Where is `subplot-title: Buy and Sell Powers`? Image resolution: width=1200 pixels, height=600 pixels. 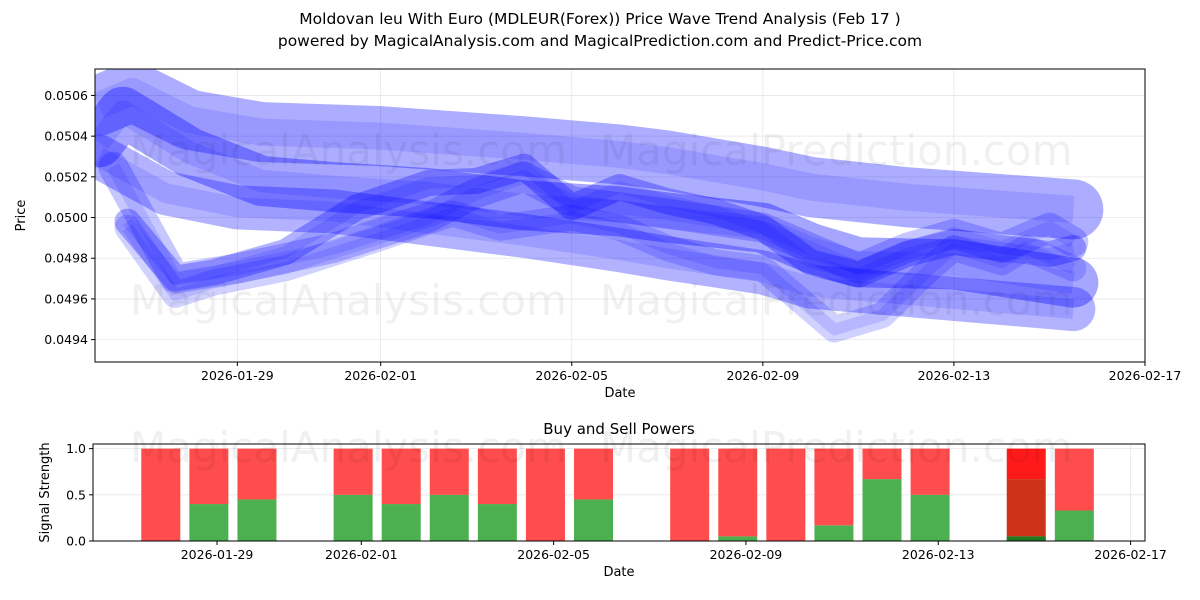 subplot-title: Buy and Sell Powers is located at coordinates (619, 429).